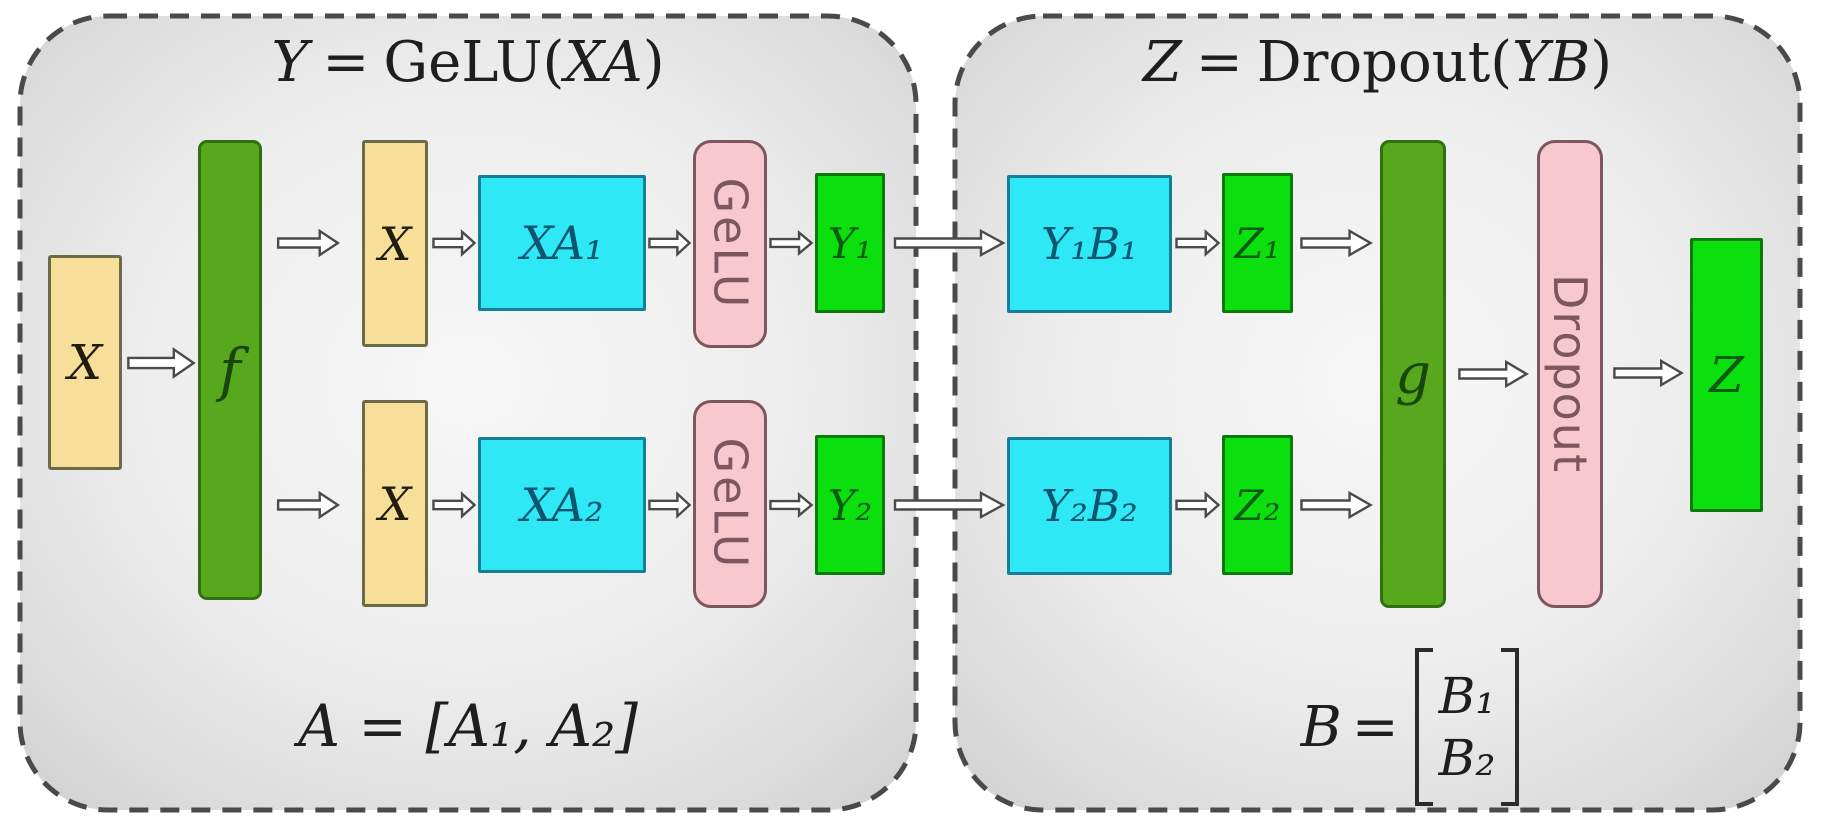 This screenshot has width=1822, height=832. I want to click on title-fn: Dropout, so click(1373, 62).